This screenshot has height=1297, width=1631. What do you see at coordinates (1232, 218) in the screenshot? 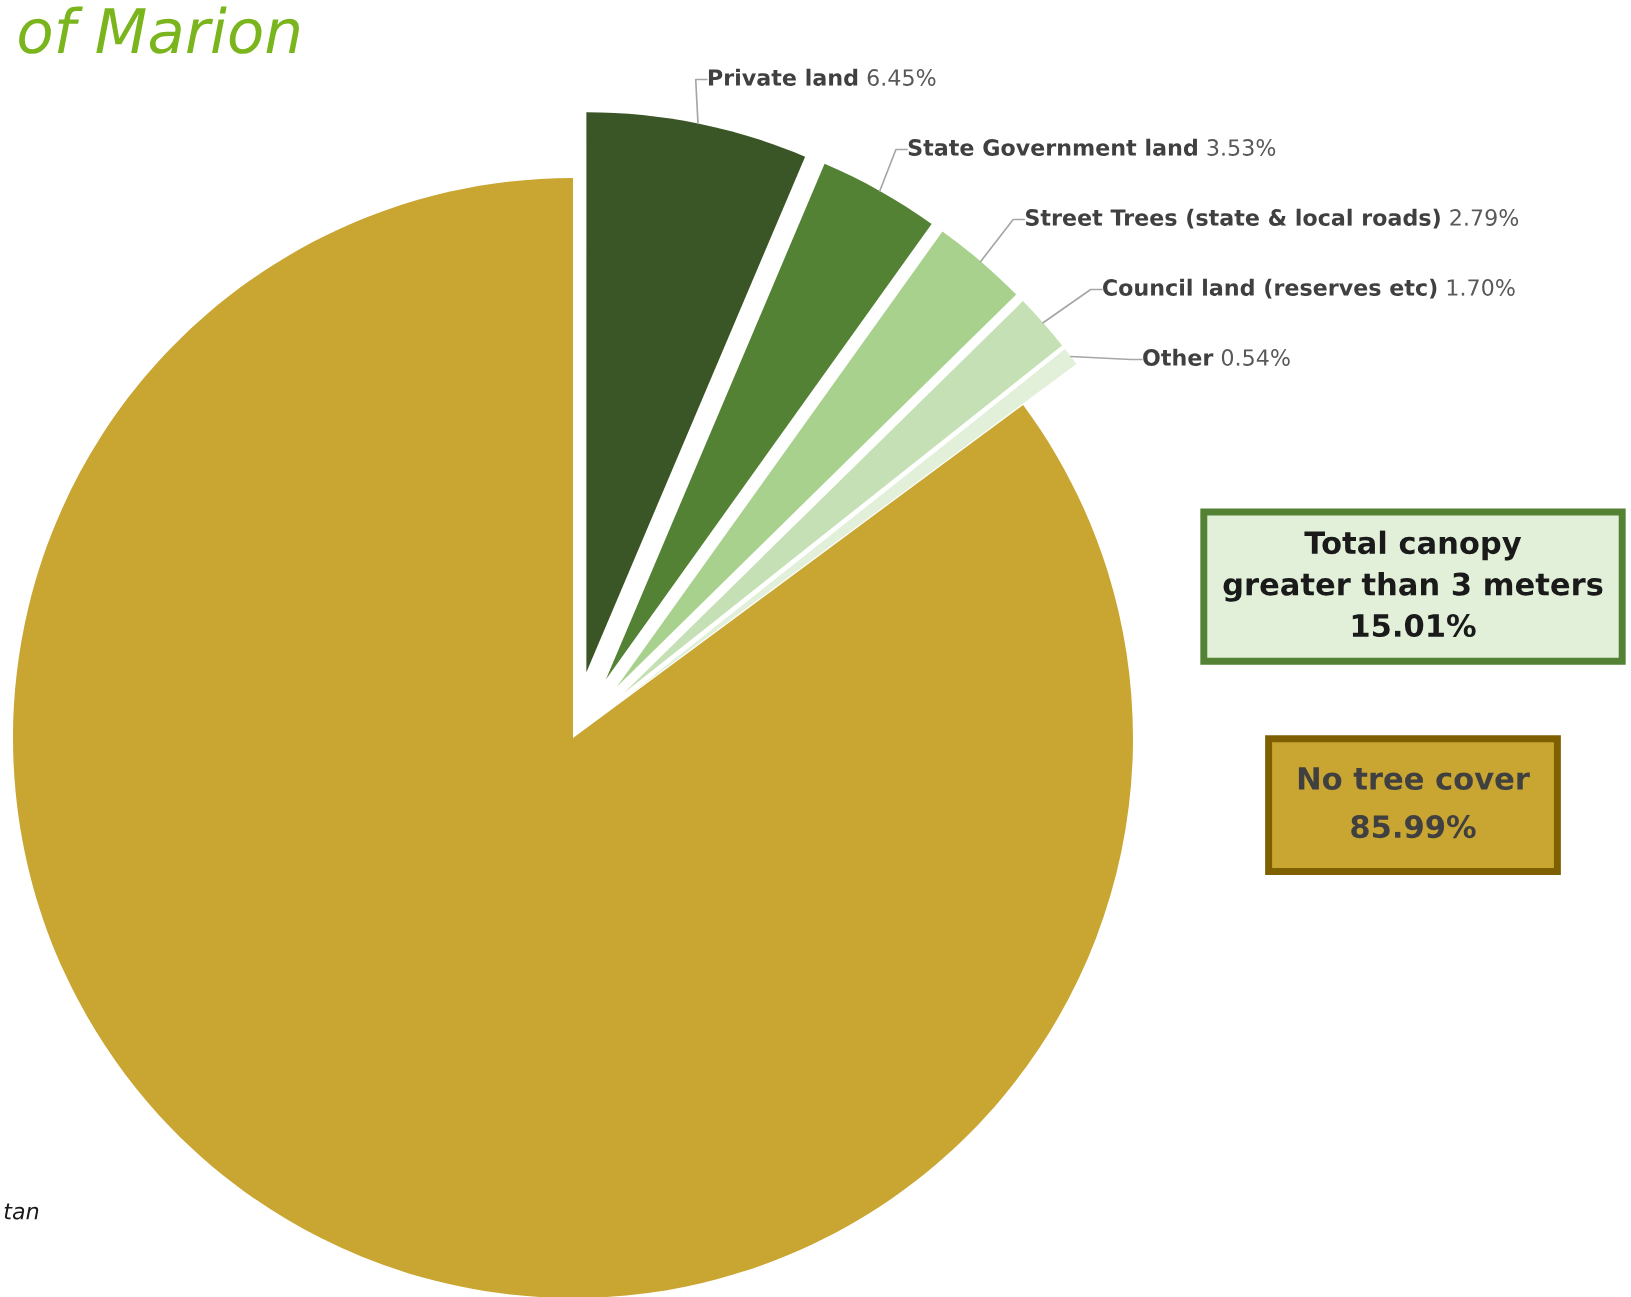
I see `slice-label: Street Trees (state & local roads)` at bounding box center [1232, 218].